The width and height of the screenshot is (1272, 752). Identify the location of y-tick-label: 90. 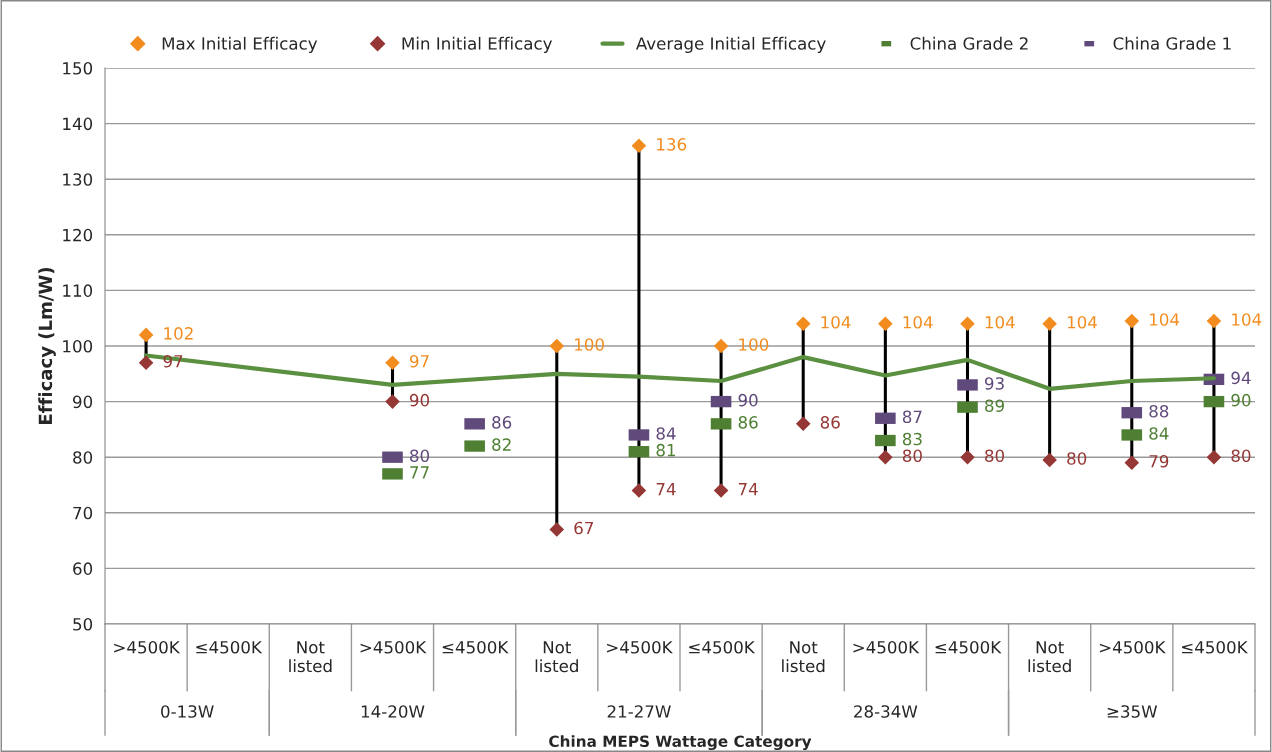
(83, 402).